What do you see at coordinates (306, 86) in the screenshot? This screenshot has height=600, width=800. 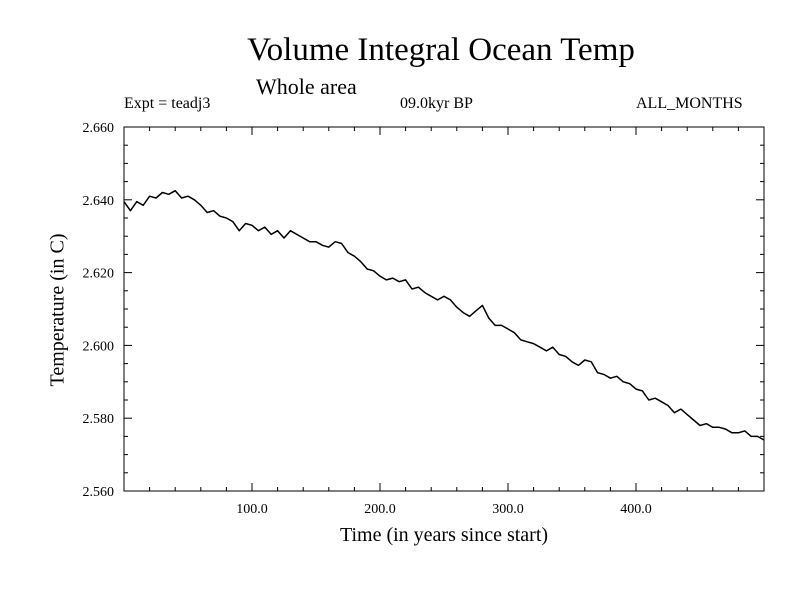 I see `chart-subtitle: Whole area` at bounding box center [306, 86].